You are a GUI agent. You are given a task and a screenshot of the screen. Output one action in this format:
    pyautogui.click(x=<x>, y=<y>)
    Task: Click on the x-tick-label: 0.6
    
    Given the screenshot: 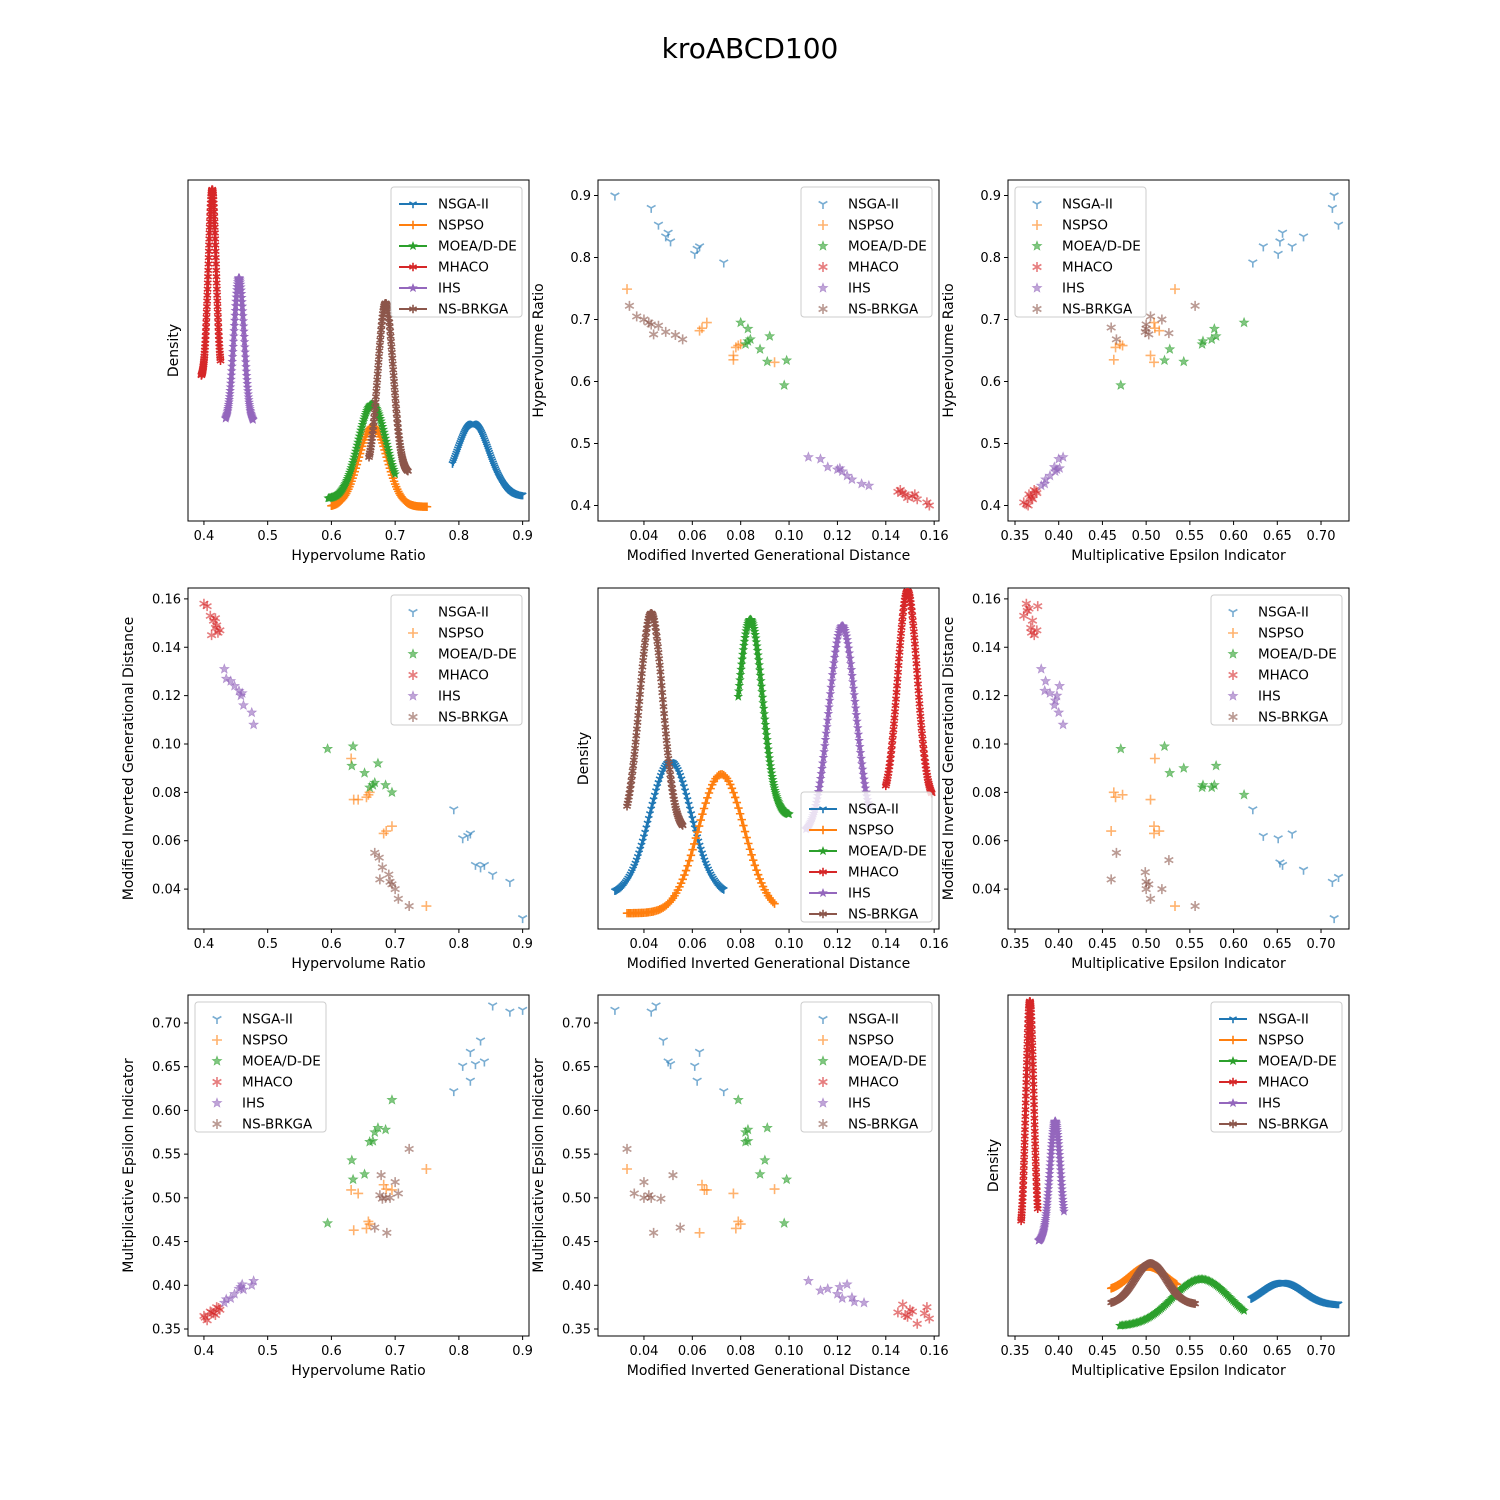 What is the action you would take?
    pyautogui.click(x=331, y=536)
    